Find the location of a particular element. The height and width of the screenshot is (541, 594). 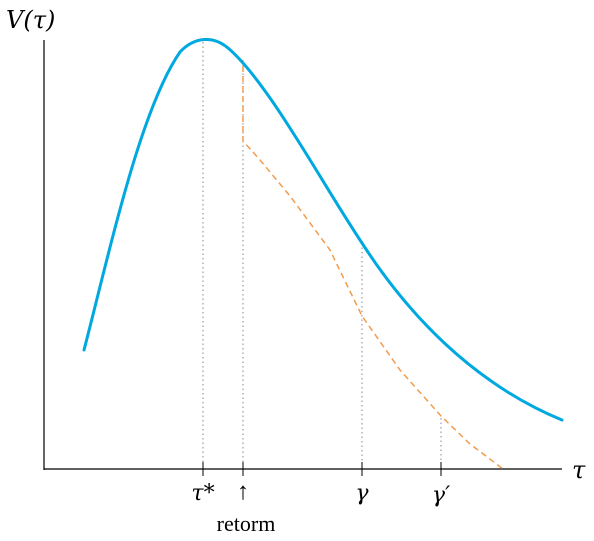

gamma-prime-label: γ′ is located at coordinates (441, 495).